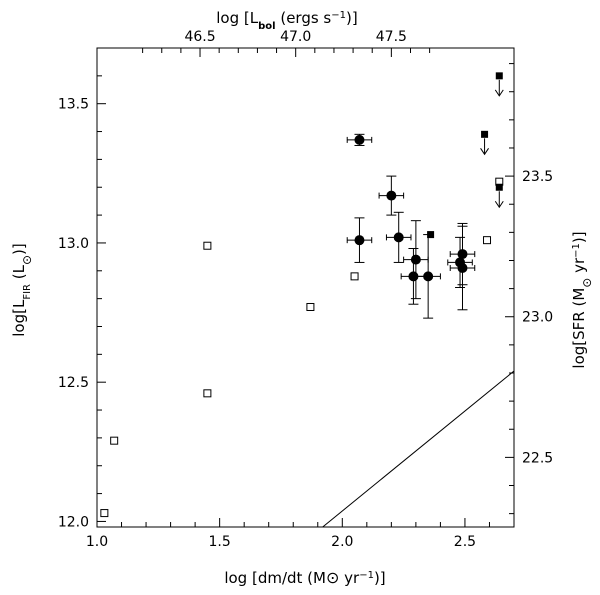 The image size is (600, 595). What do you see at coordinates (304, 577) in the screenshot?
I see `x-axis-title: log [dm/dt (M⊙ yr−1)]` at bounding box center [304, 577].